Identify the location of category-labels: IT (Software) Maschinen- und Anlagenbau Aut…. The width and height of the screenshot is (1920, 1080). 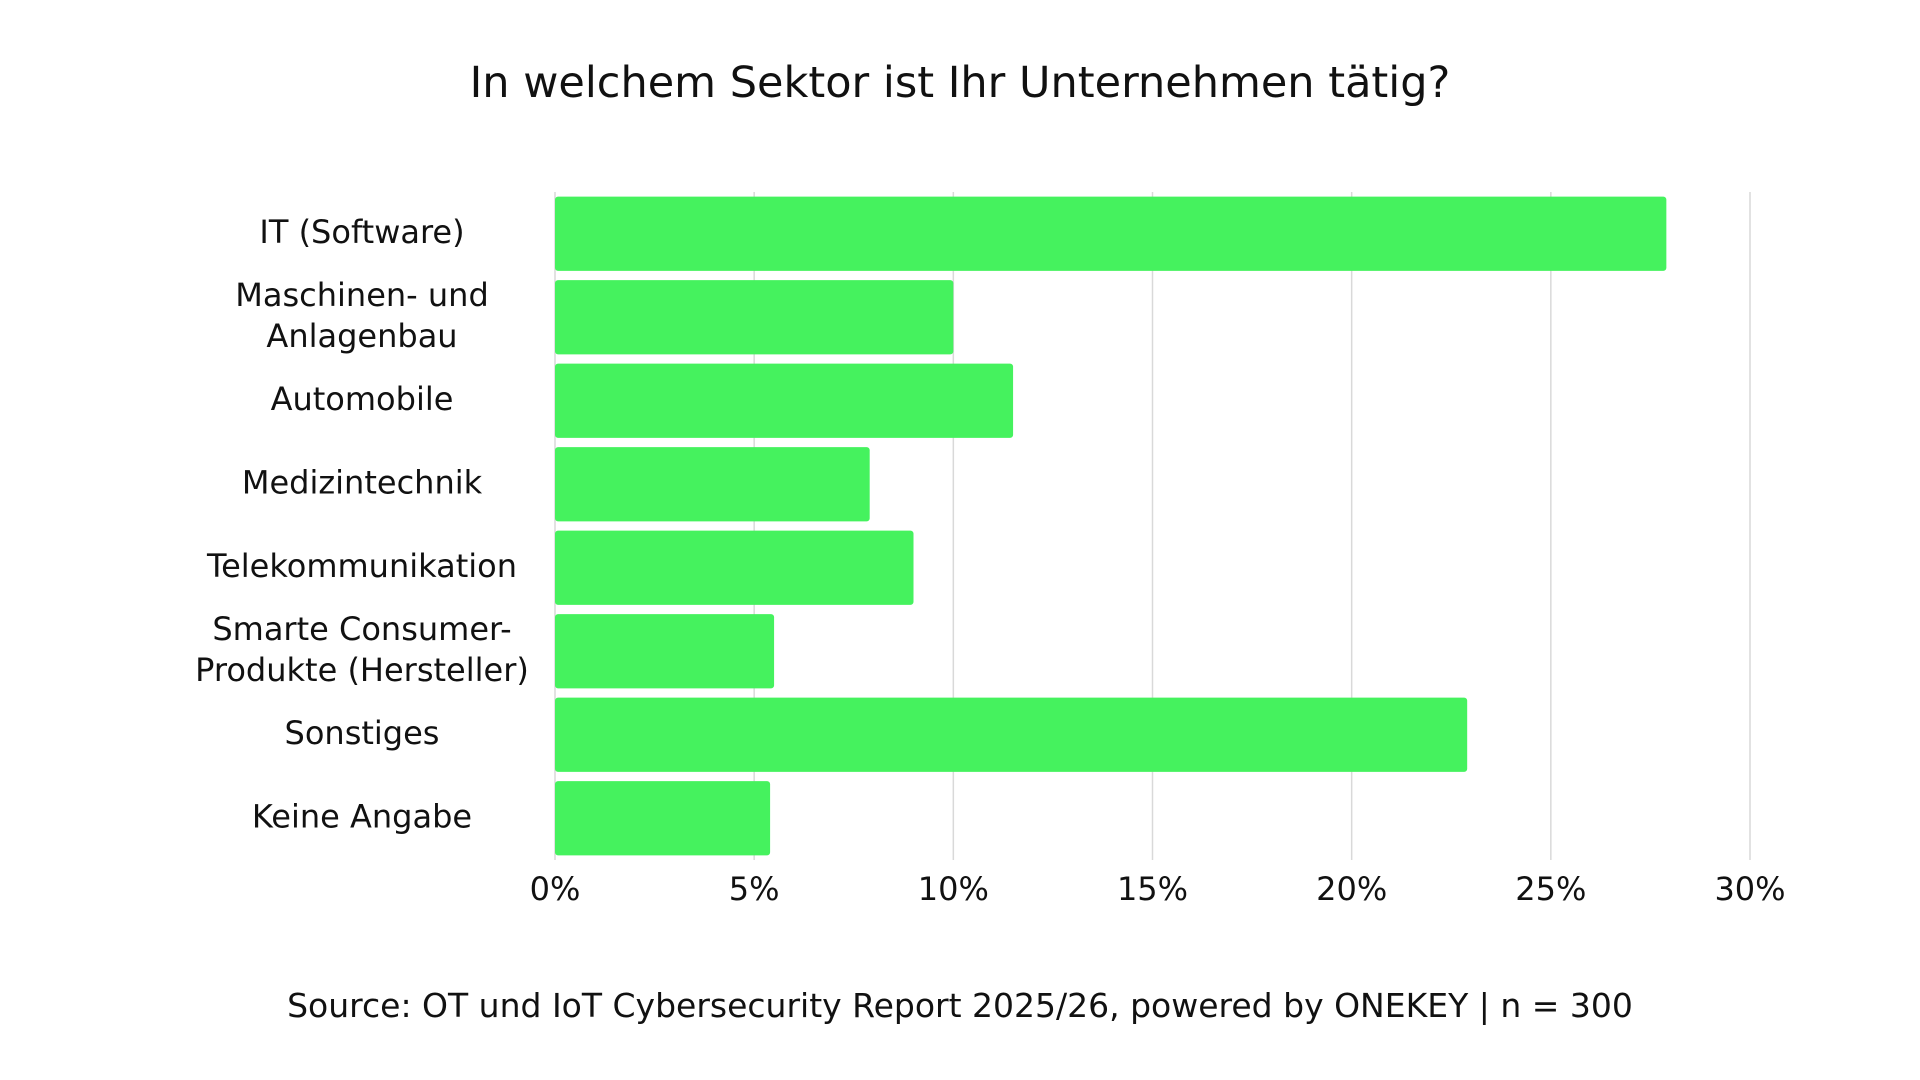
(362, 524).